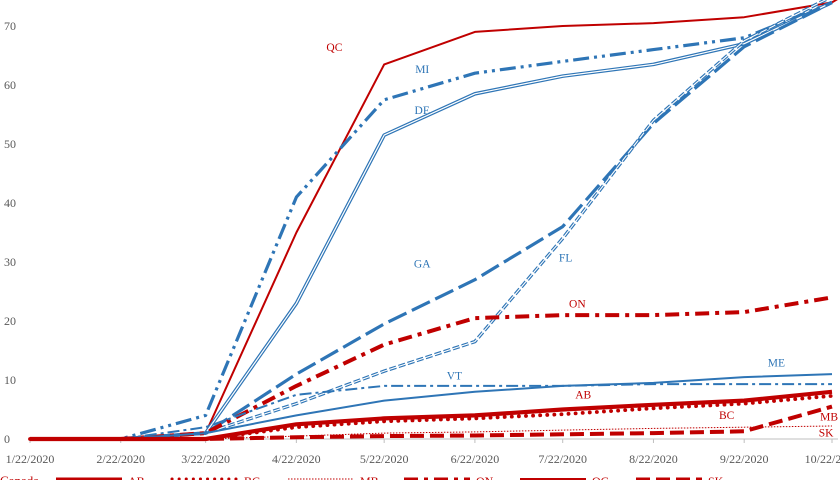  What do you see at coordinates (10, 26) in the screenshot?
I see `y-tick-label: 70` at bounding box center [10, 26].